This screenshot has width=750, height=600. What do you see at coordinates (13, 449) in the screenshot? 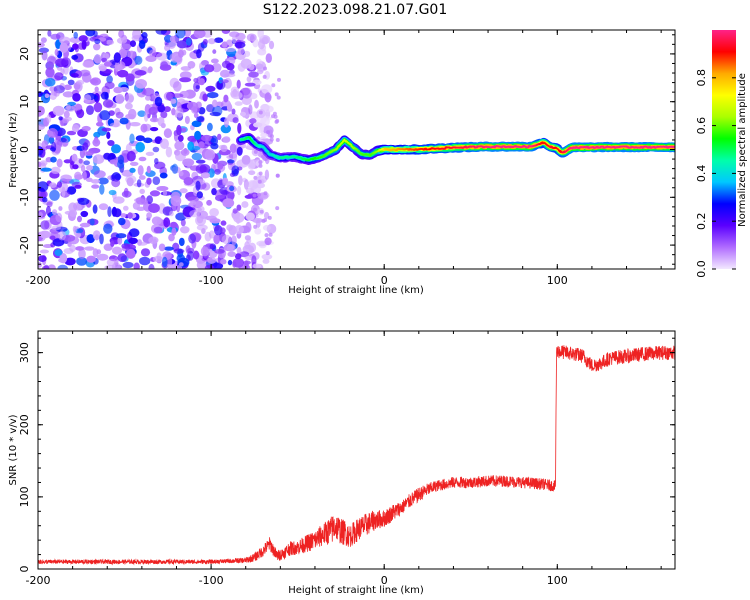
I see `snr-y-axis-label: SNR (10 * v/v)` at bounding box center [13, 449].